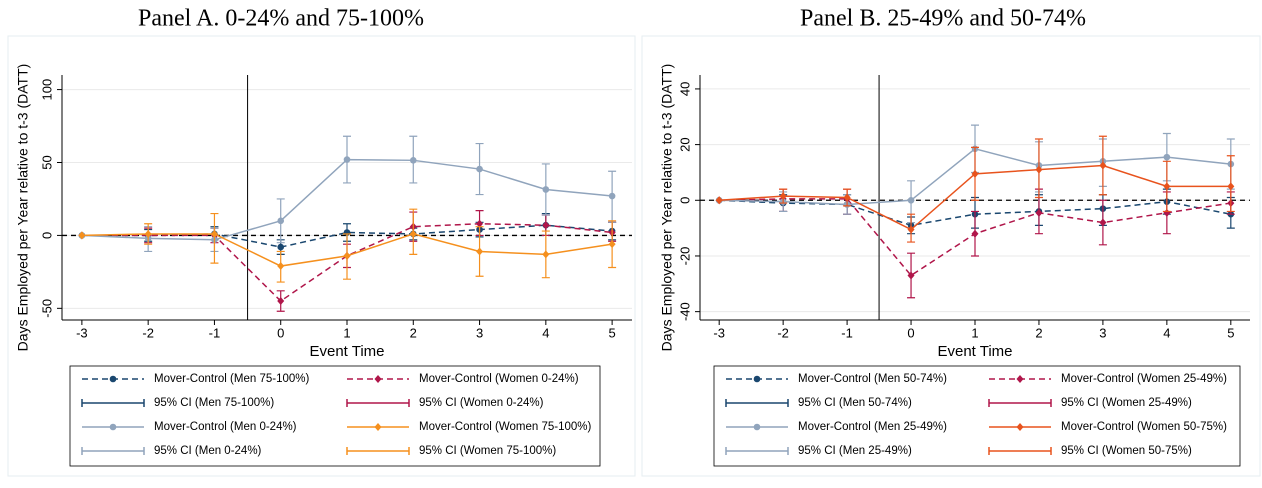 The height and width of the screenshot is (488, 1262). Describe the element at coordinates (46, 90) in the screenshot. I see `y-tick-label: 100` at that location.